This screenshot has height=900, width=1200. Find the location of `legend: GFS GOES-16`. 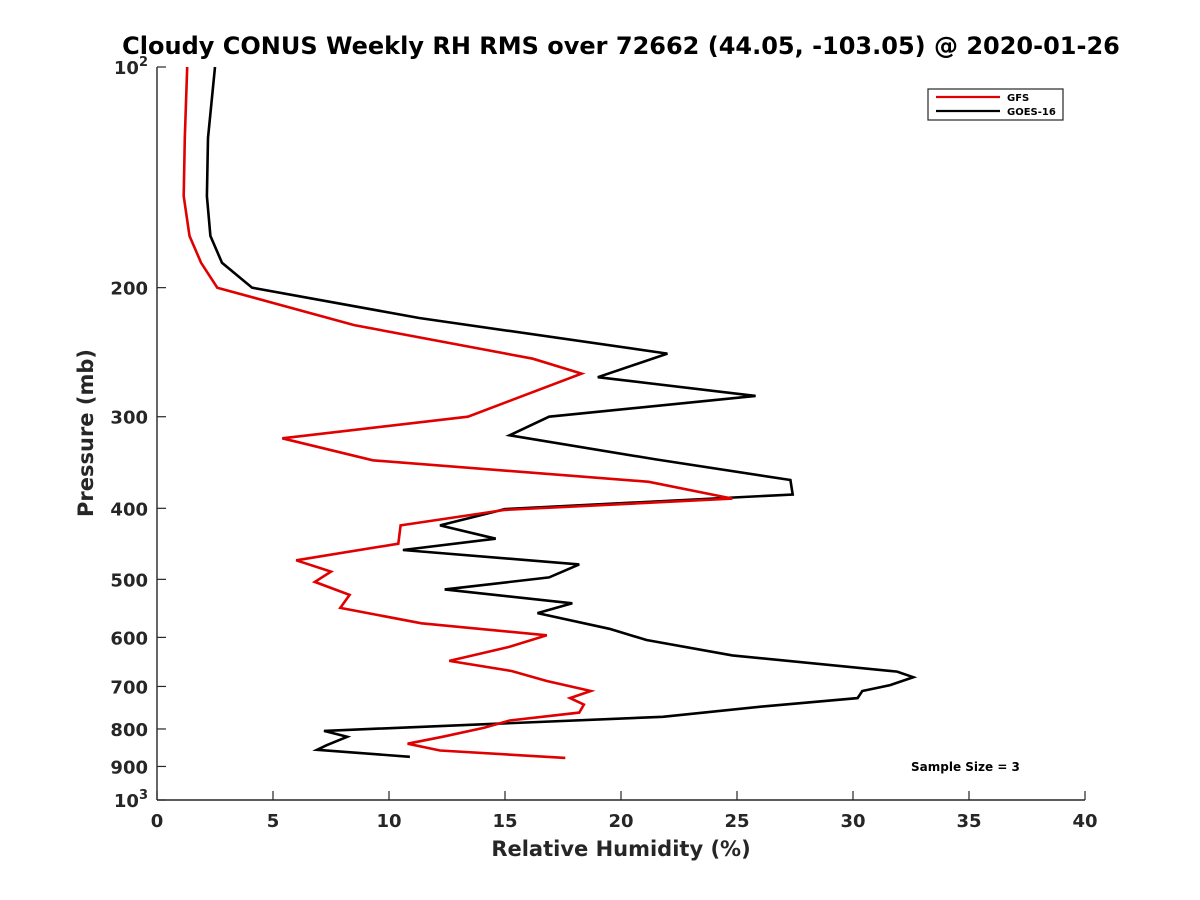

legend: GFS GOES-16 is located at coordinates (995, 104).